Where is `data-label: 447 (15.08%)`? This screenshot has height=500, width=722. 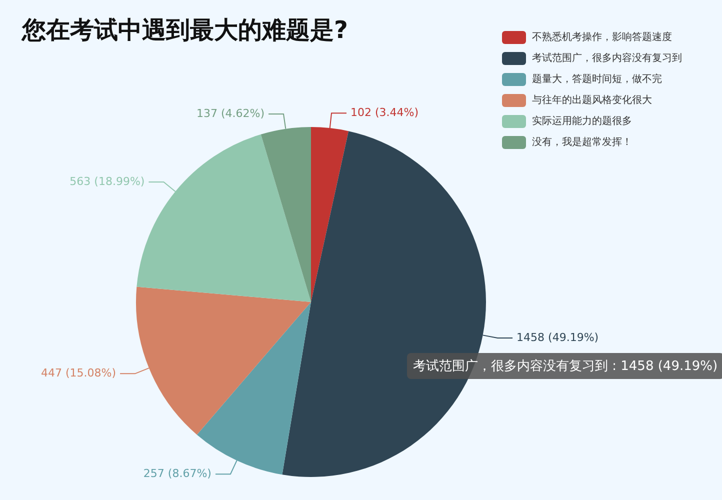
data-label: 447 (15.08%) is located at coordinates (78, 373).